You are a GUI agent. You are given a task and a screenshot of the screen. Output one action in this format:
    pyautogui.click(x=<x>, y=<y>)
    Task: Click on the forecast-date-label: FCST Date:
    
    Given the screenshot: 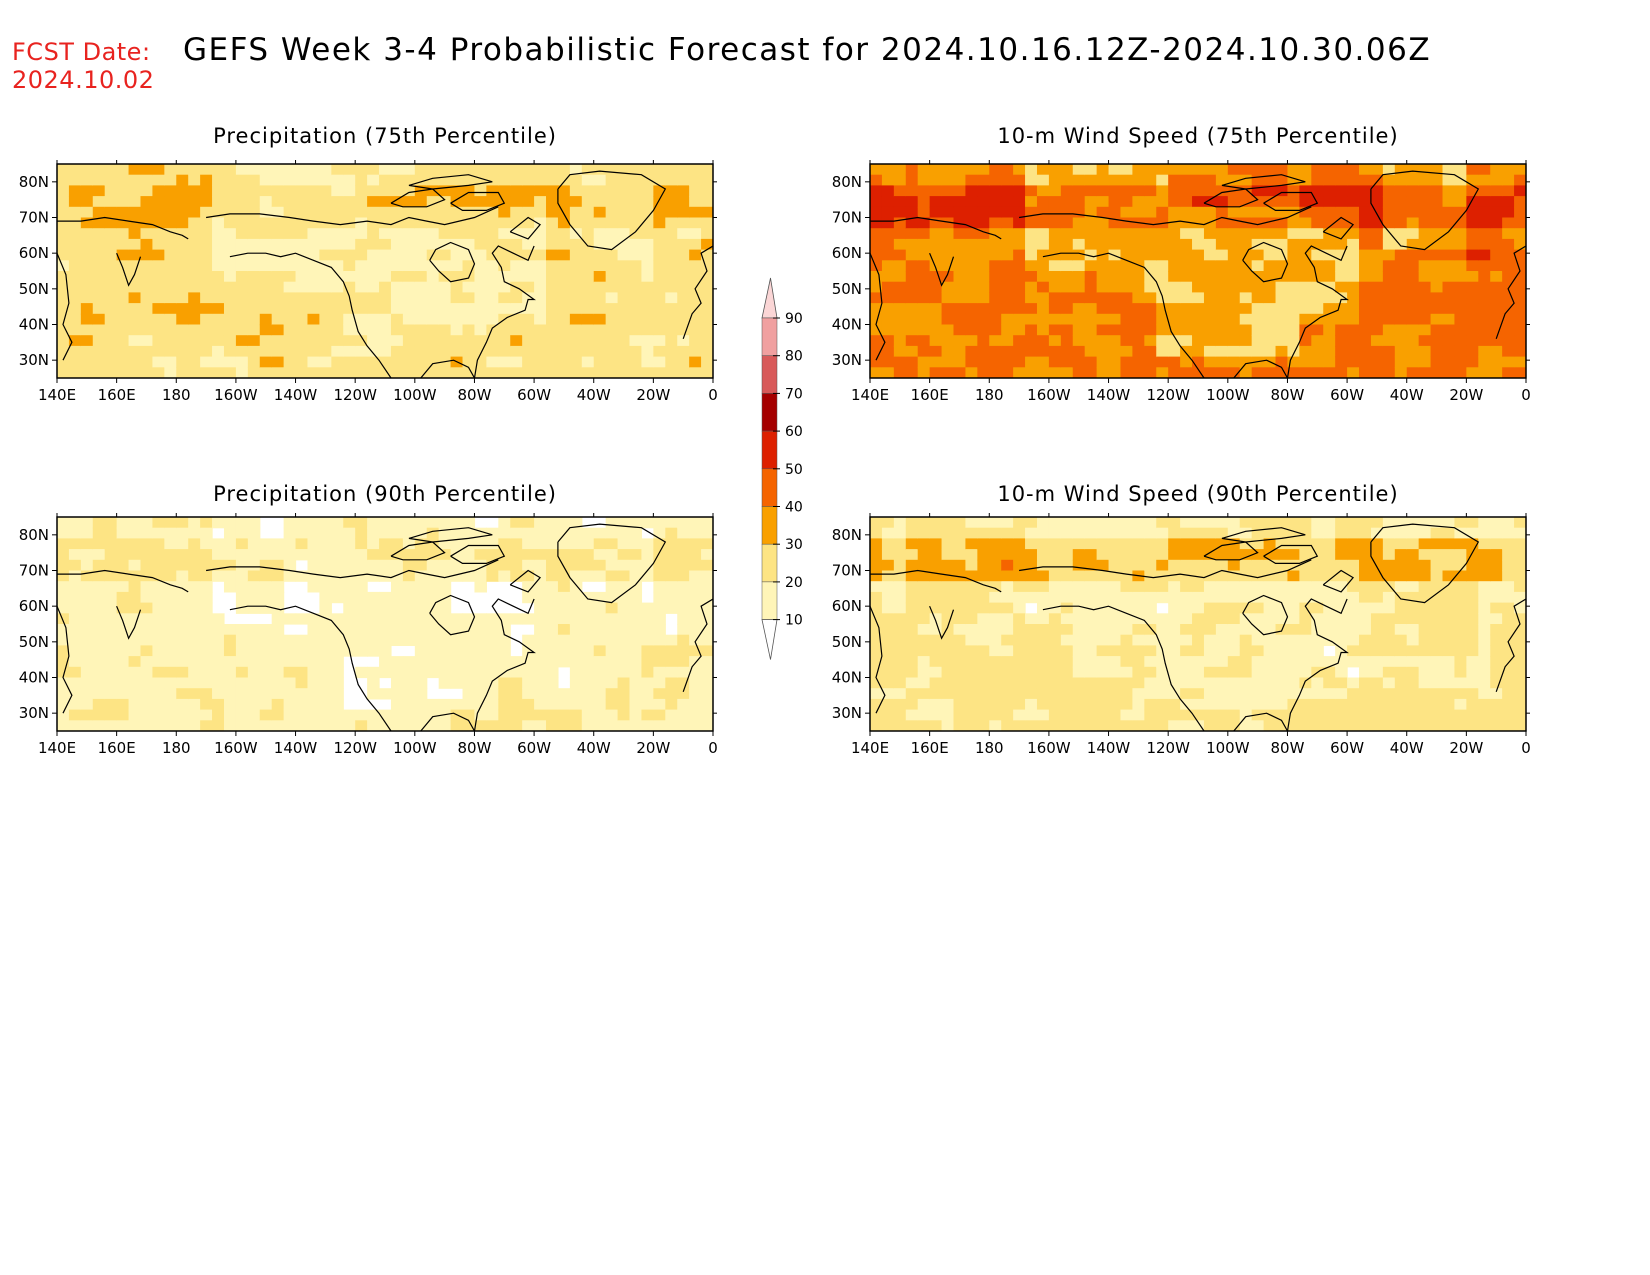 What is the action you would take?
    pyautogui.click(x=81, y=52)
    